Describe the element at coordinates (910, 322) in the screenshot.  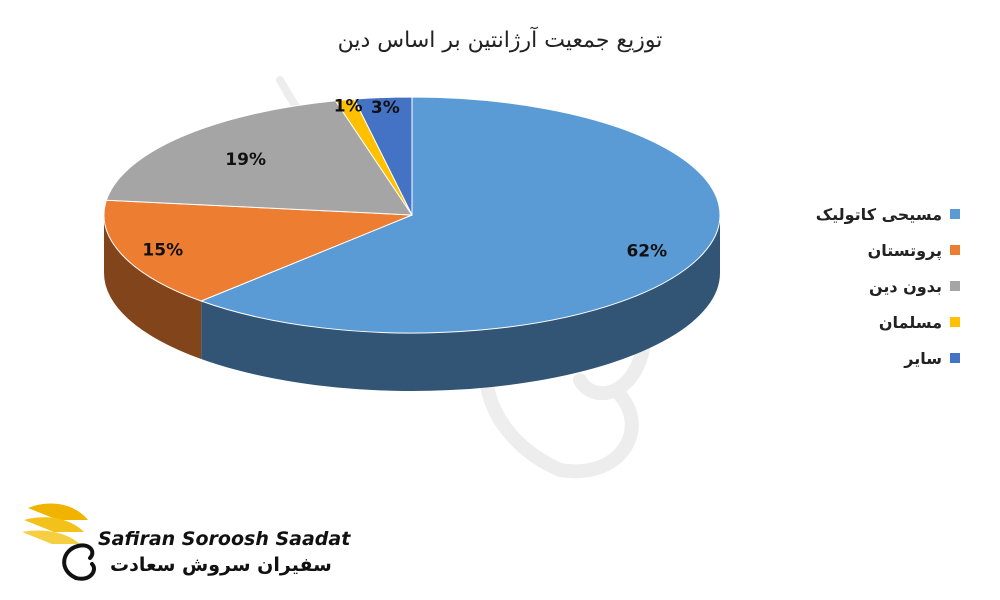
I see `legend-label: مسلمان` at that location.